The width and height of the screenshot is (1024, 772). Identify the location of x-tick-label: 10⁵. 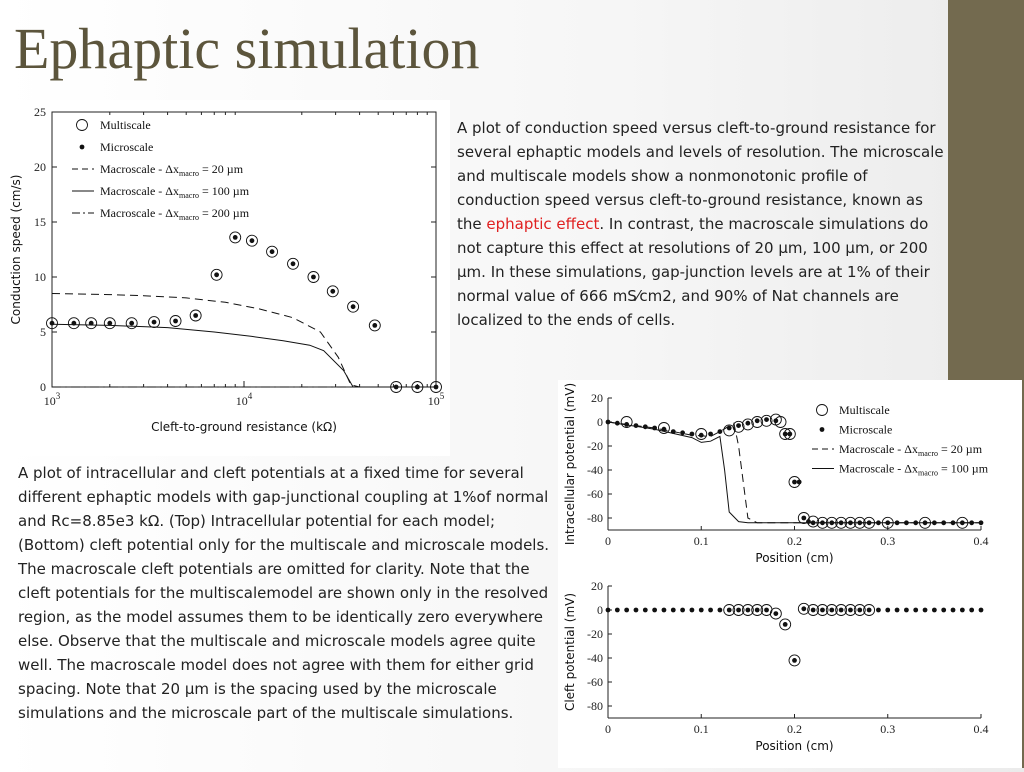
(436, 399).